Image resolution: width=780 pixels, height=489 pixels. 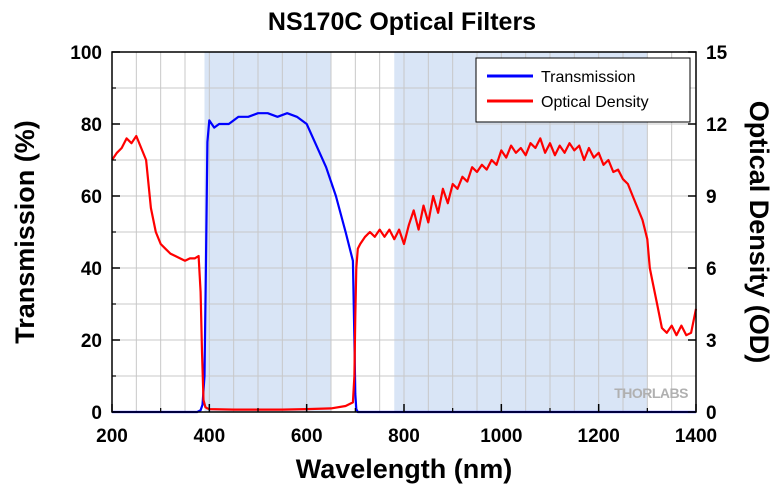 I want to click on chart-title: NS170C Optical Filters, so click(x=402, y=22).